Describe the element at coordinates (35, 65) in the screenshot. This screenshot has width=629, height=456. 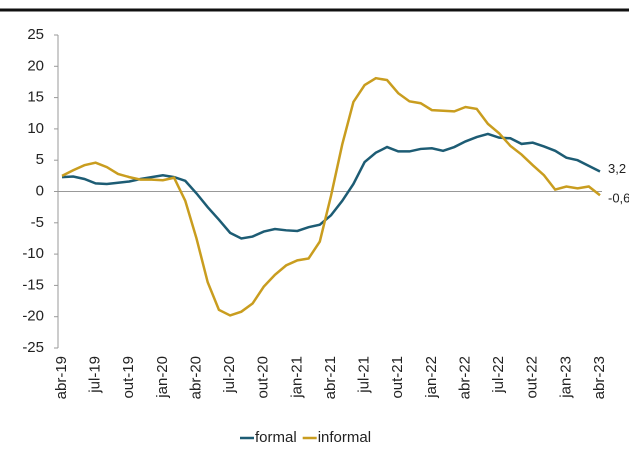
I see `y-tick-label: 20` at that location.